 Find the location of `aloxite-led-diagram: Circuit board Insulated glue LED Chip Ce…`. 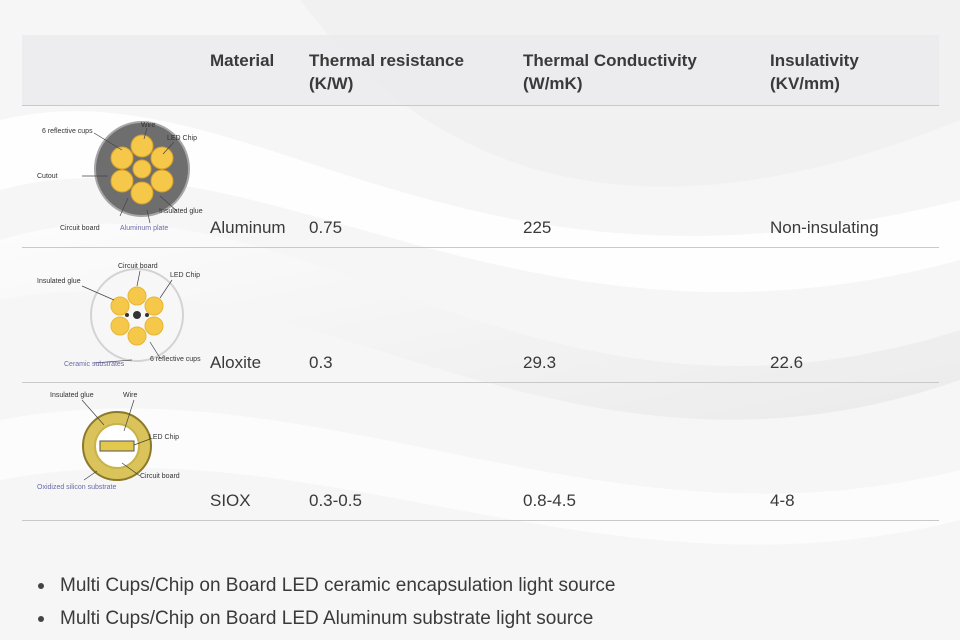

aloxite-led-diagram: Circuit board Insulated glue LED Chip Ce… is located at coordinates (119, 315).